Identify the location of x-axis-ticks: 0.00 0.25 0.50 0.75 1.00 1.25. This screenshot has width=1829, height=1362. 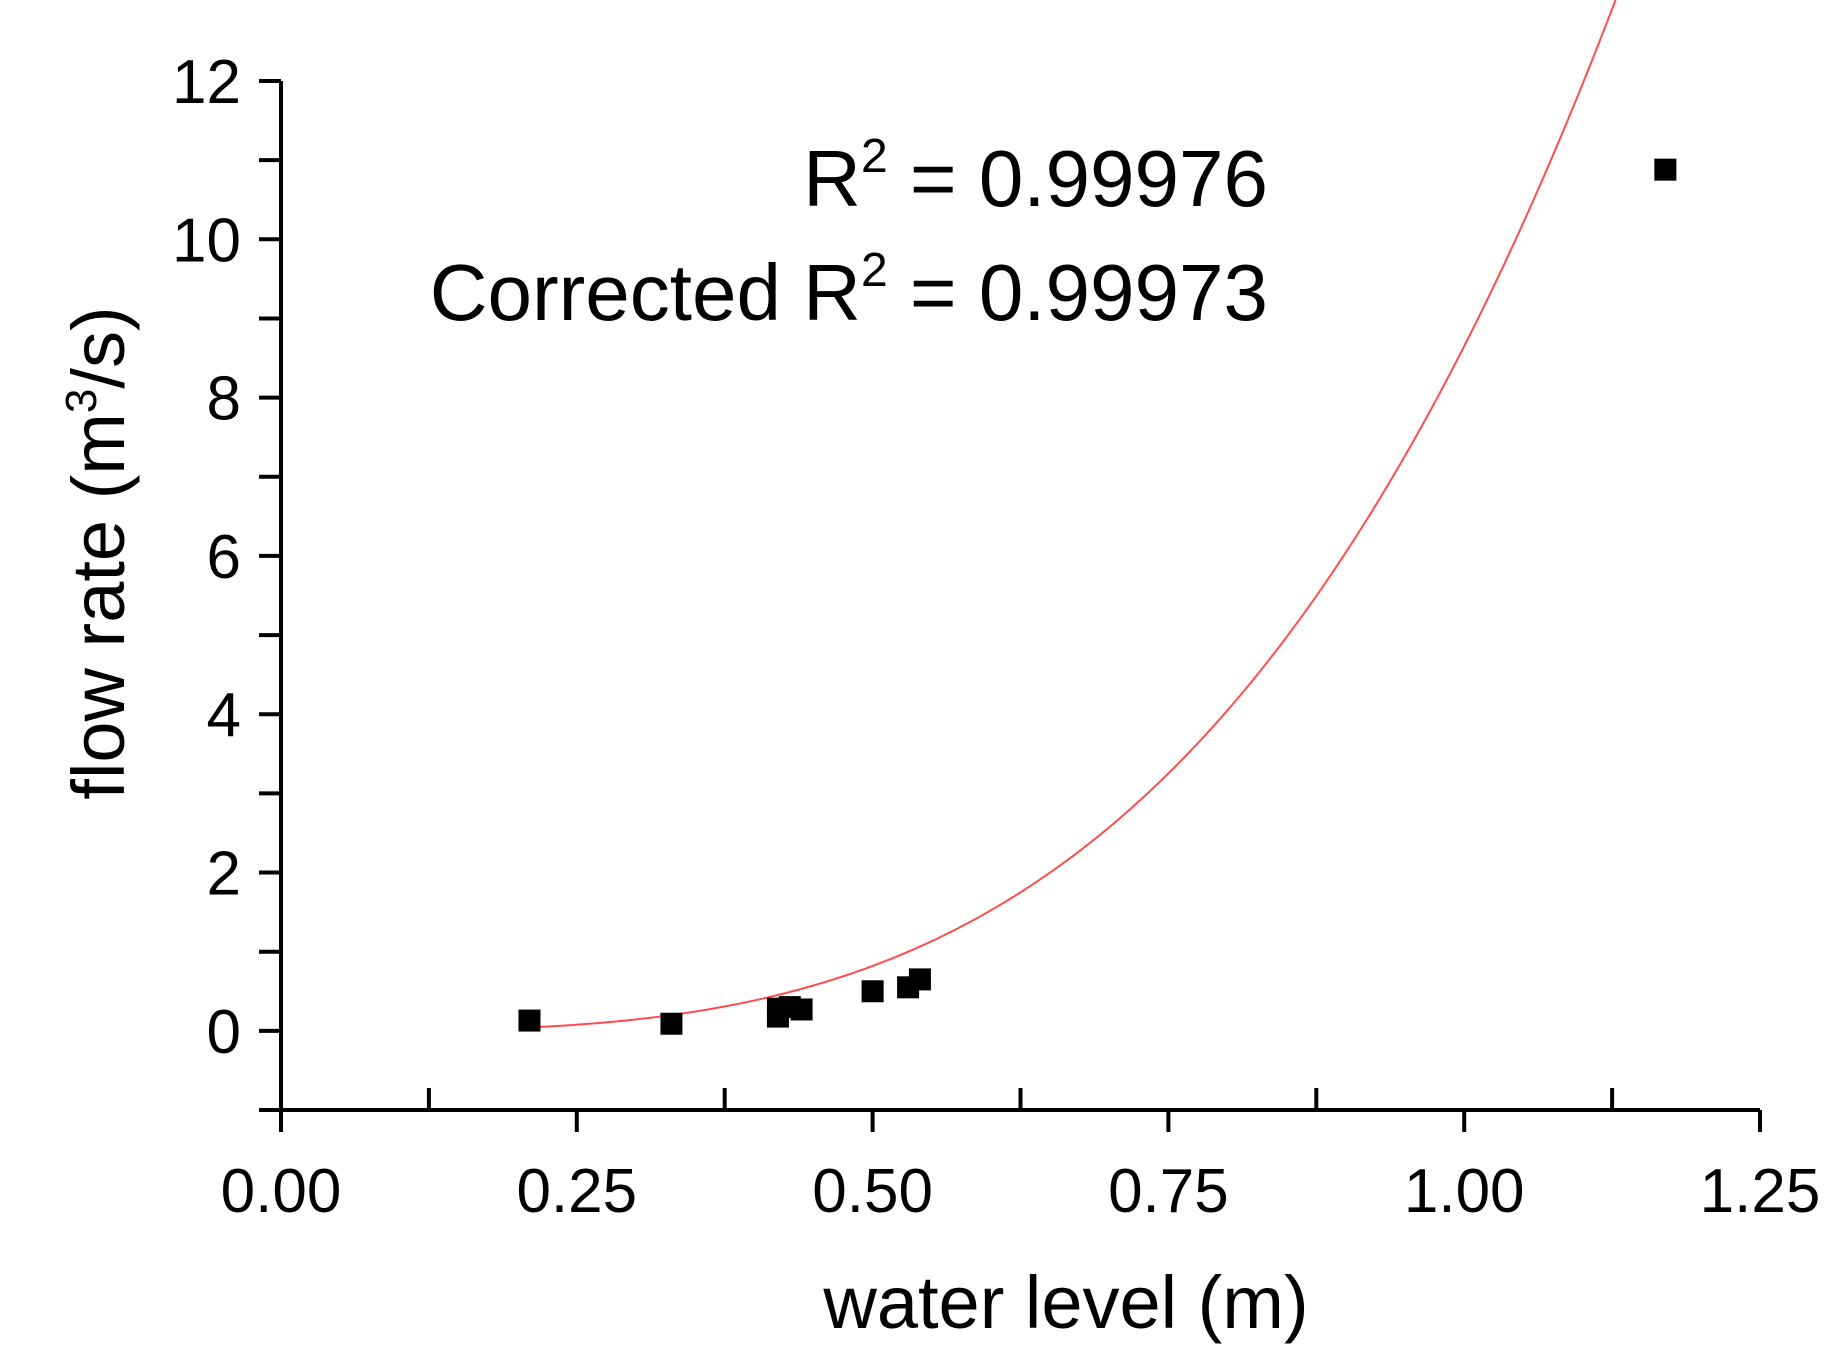
(1021, 1157).